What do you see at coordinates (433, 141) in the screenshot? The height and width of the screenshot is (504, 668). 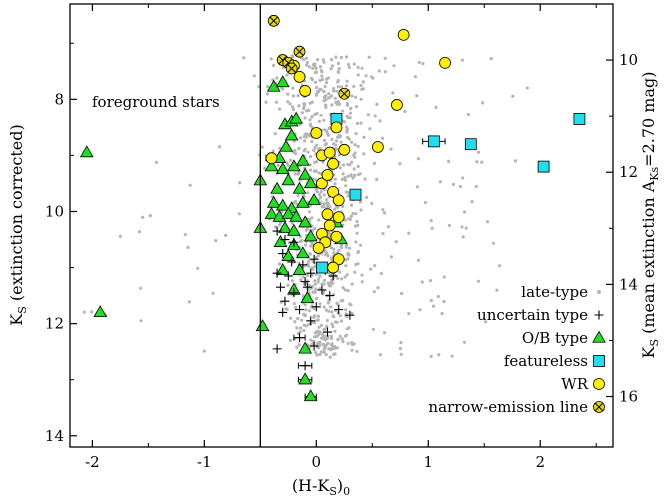 I see `featureless-marker` at bounding box center [433, 141].